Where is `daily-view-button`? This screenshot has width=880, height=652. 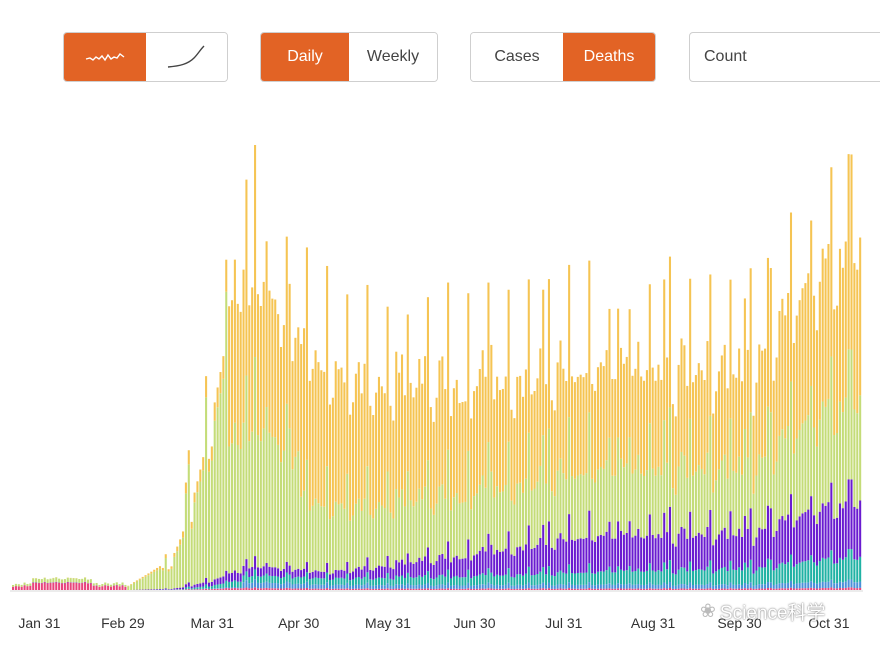 daily-view-button is located at coordinates (105, 57).